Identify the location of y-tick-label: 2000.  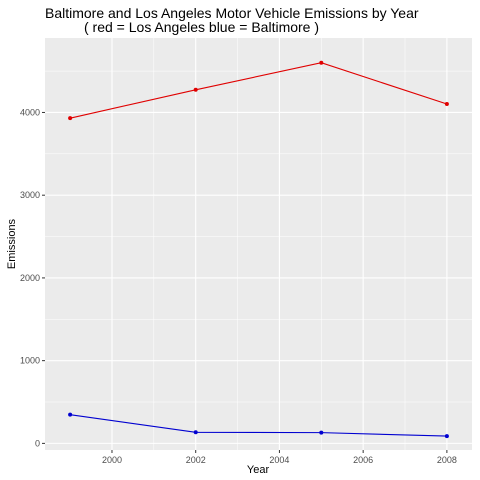
(30, 278).